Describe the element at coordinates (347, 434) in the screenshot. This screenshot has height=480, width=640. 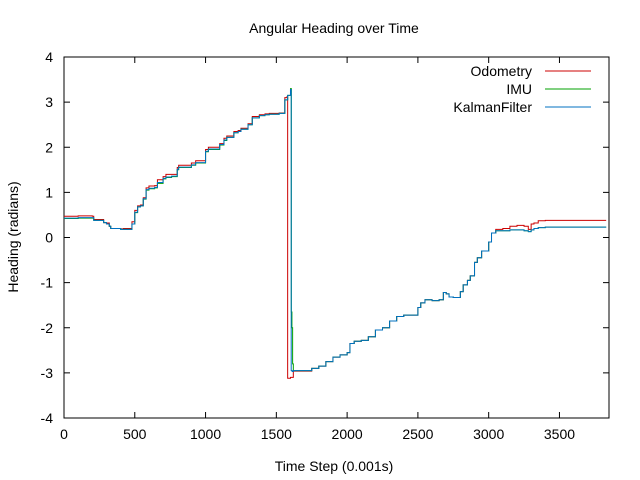
I see `x-tick-label: 2000` at that location.